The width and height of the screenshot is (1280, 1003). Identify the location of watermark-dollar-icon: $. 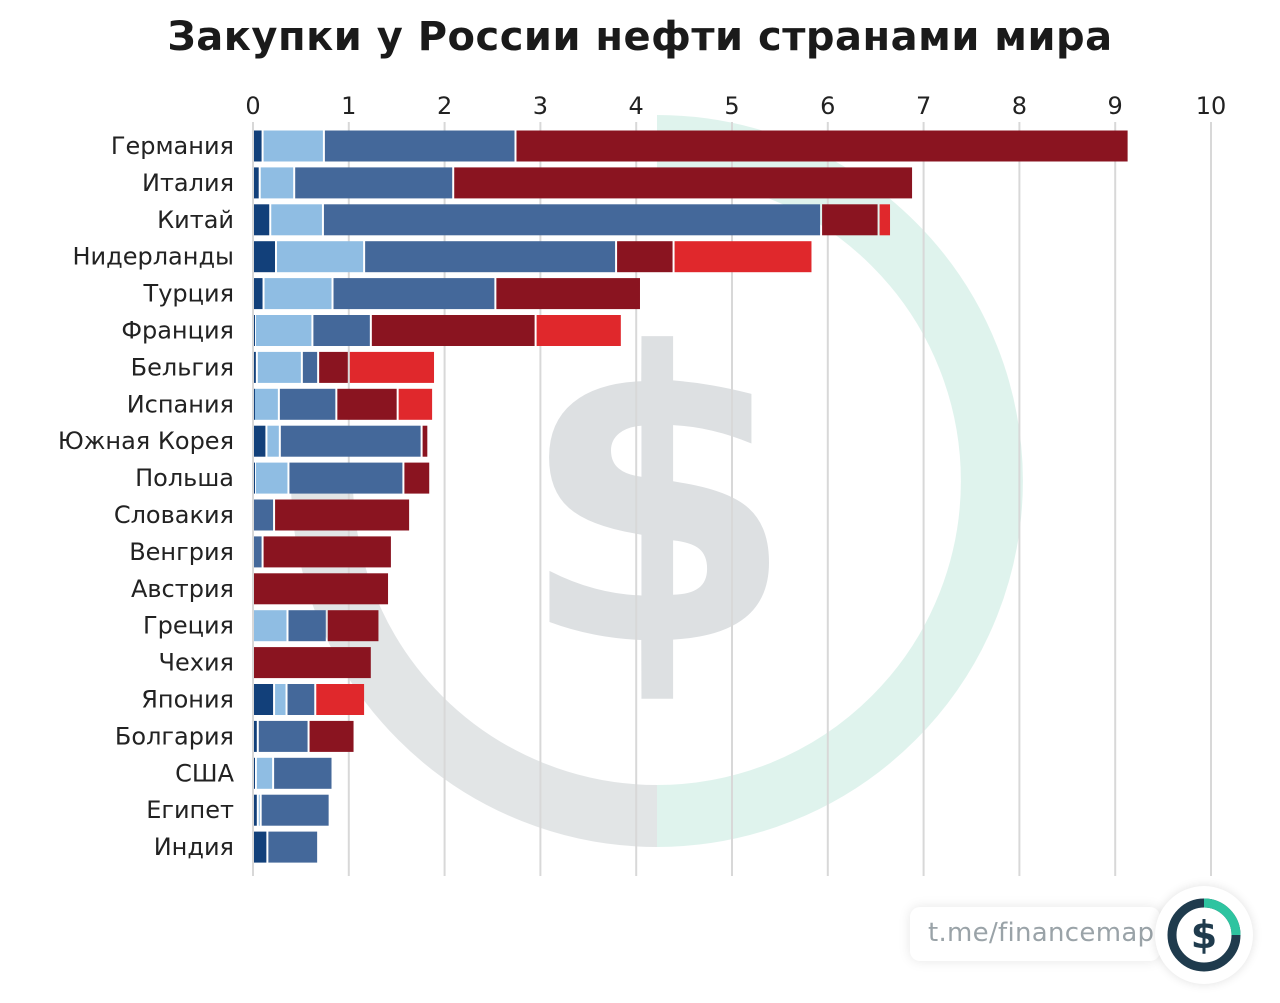
(657, 502).